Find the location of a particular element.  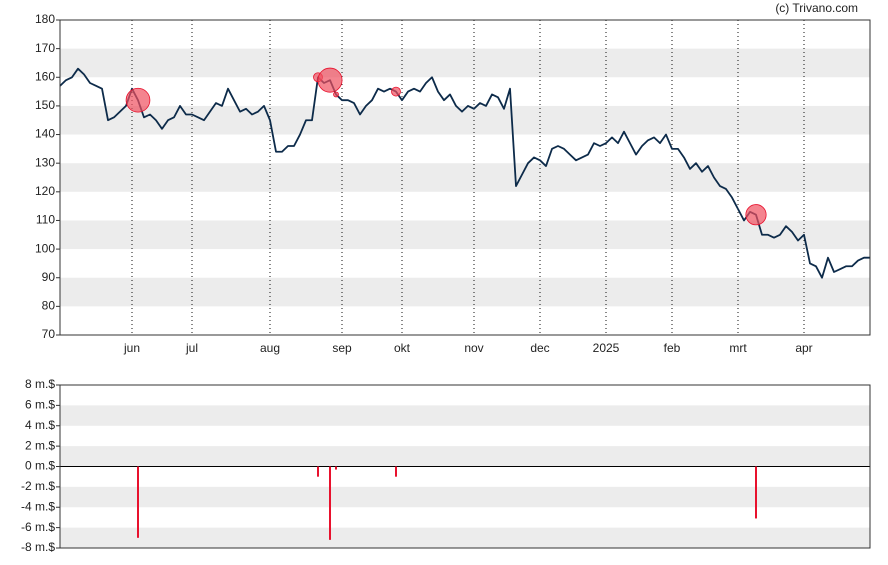

y-tick-label: 90 is located at coordinates (49, 277).